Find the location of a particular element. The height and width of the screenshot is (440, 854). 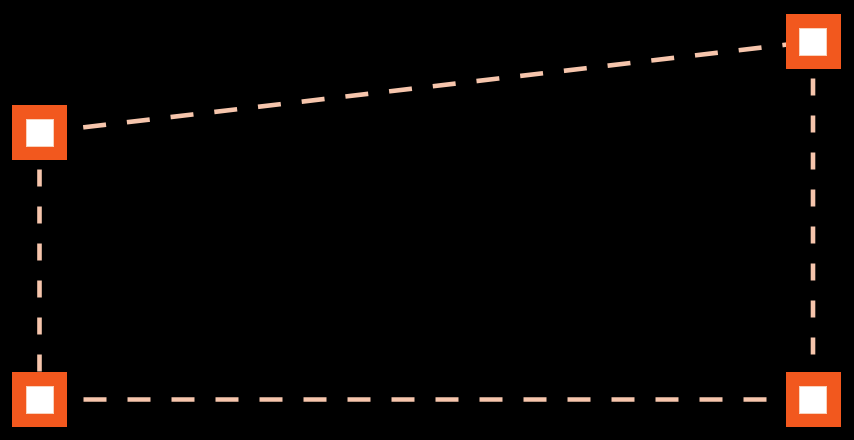

corner-handle-bottom-left is located at coordinates (39, 399).